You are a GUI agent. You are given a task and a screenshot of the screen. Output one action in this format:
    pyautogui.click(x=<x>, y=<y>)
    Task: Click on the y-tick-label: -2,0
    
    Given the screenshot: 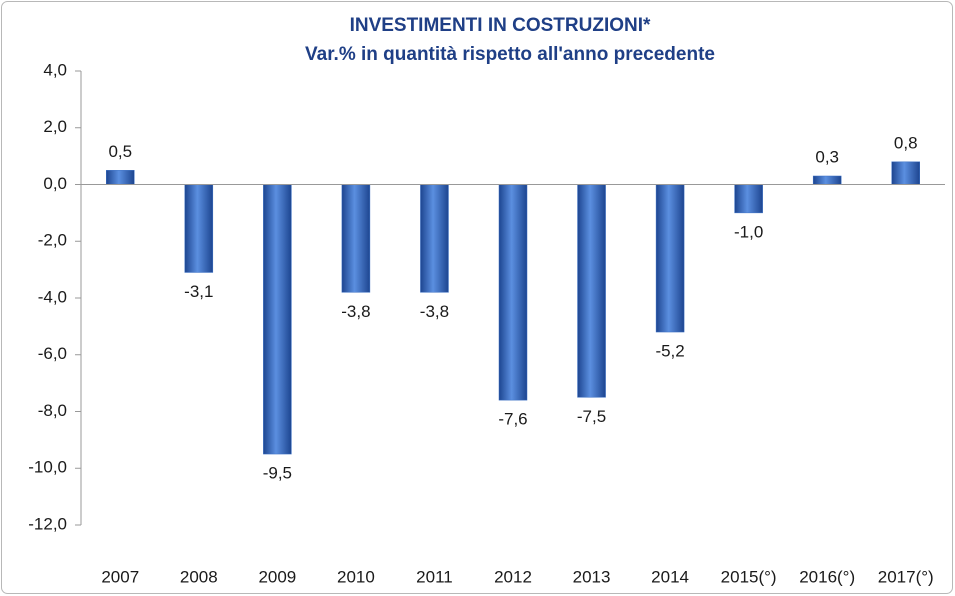 What is the action you would take?
    pyautogui.click(x=52, y=240)
    